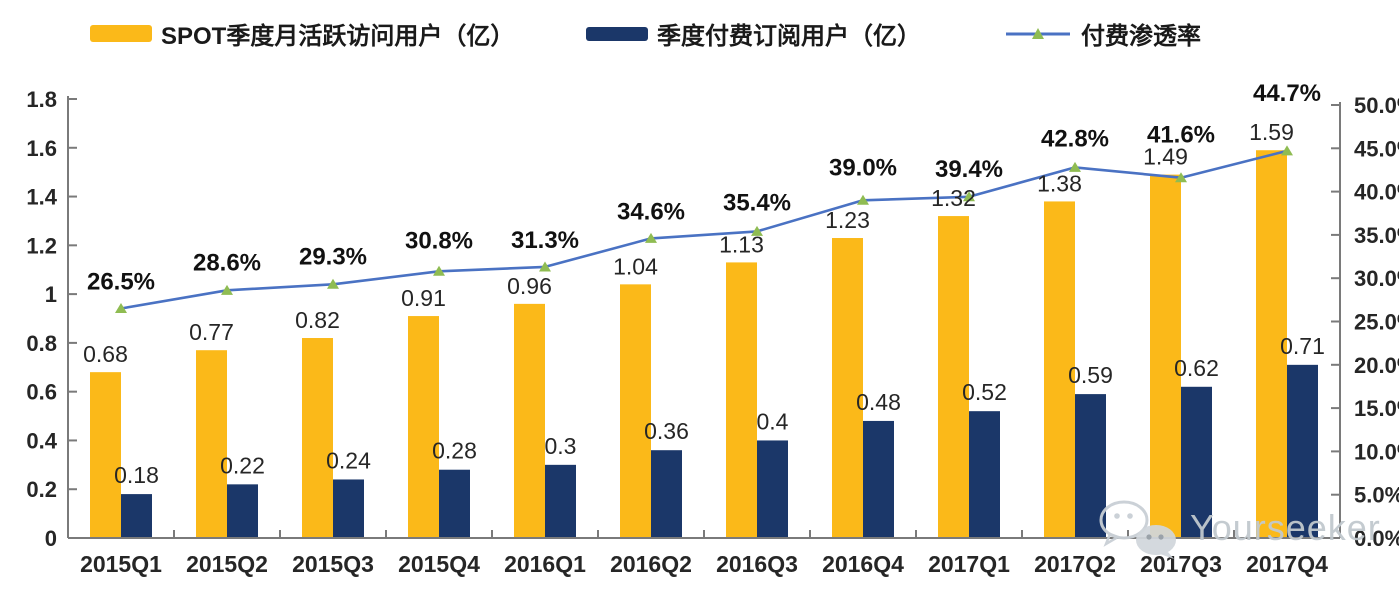  Describe the element at coordinates (1376, 278) in the screenshot. I see `right-axis-tick-label: 30.0%` at that location.